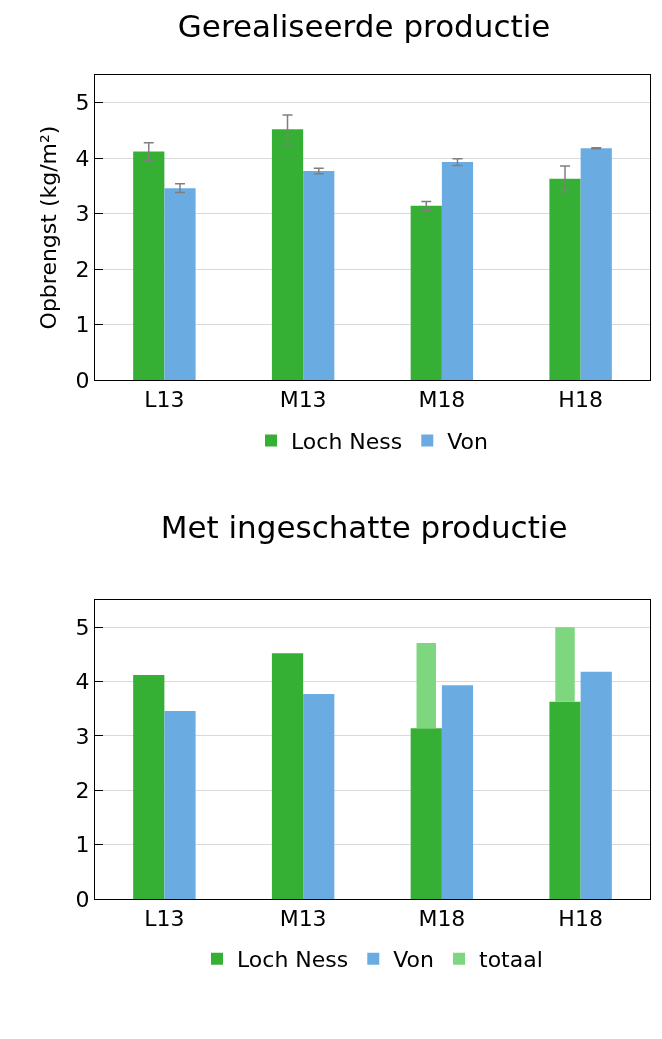 Image resolution: width=662 pixels, height=1039 pixels. Describe the element at coordinates (511, 960) in the screenshot. I see `legend-label: totaal` at that location.